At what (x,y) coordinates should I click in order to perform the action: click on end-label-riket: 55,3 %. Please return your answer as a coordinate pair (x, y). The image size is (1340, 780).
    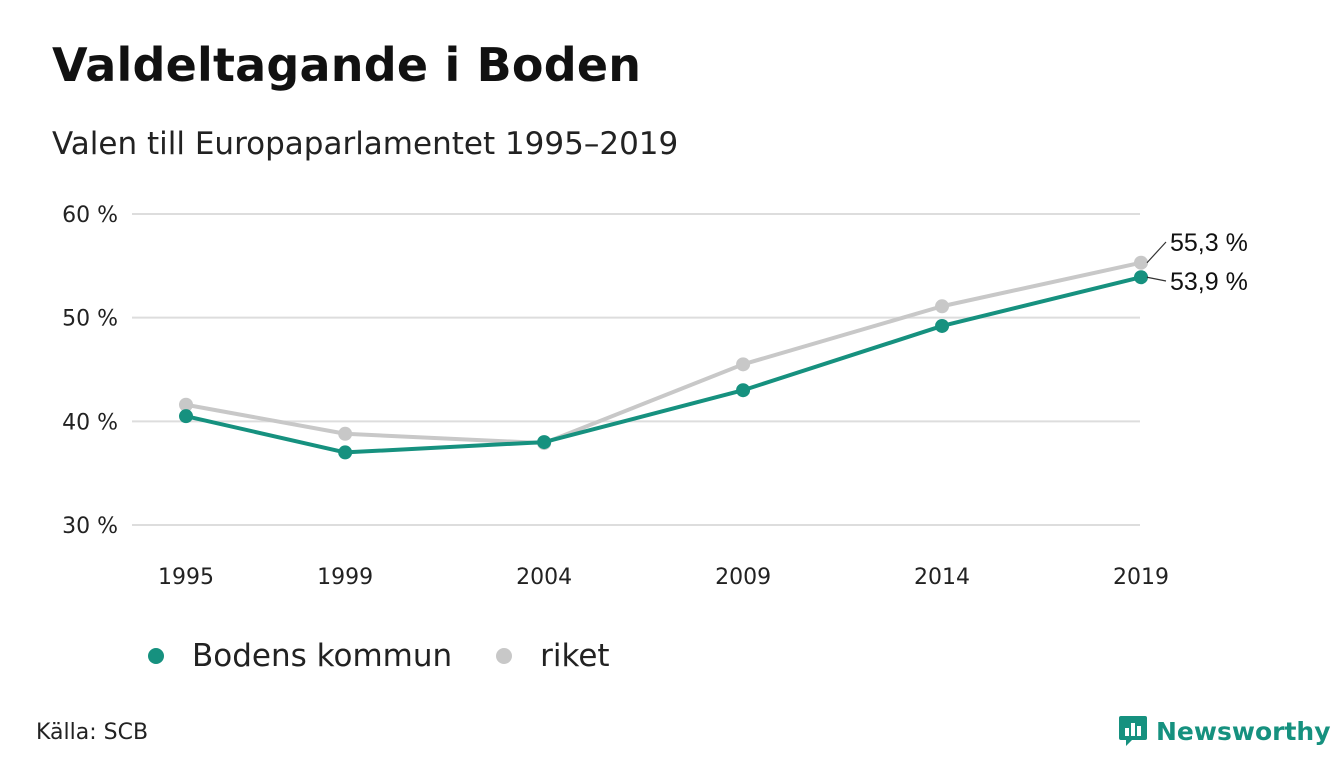
    Looking at the image, I should click on (1209, 243).